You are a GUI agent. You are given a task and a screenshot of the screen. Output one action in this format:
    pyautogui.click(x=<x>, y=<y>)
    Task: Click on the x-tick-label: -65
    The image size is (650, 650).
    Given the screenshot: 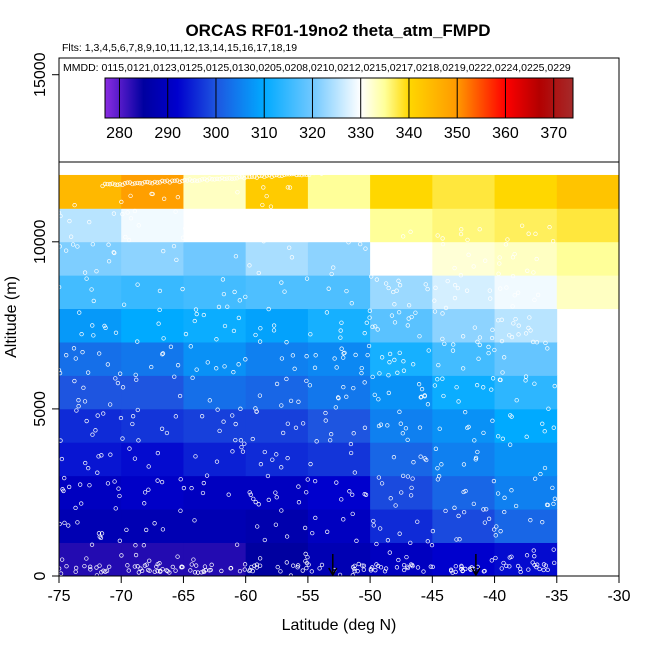 What is the action you would take?
    pyautogui.click(x=183, y=596)
    